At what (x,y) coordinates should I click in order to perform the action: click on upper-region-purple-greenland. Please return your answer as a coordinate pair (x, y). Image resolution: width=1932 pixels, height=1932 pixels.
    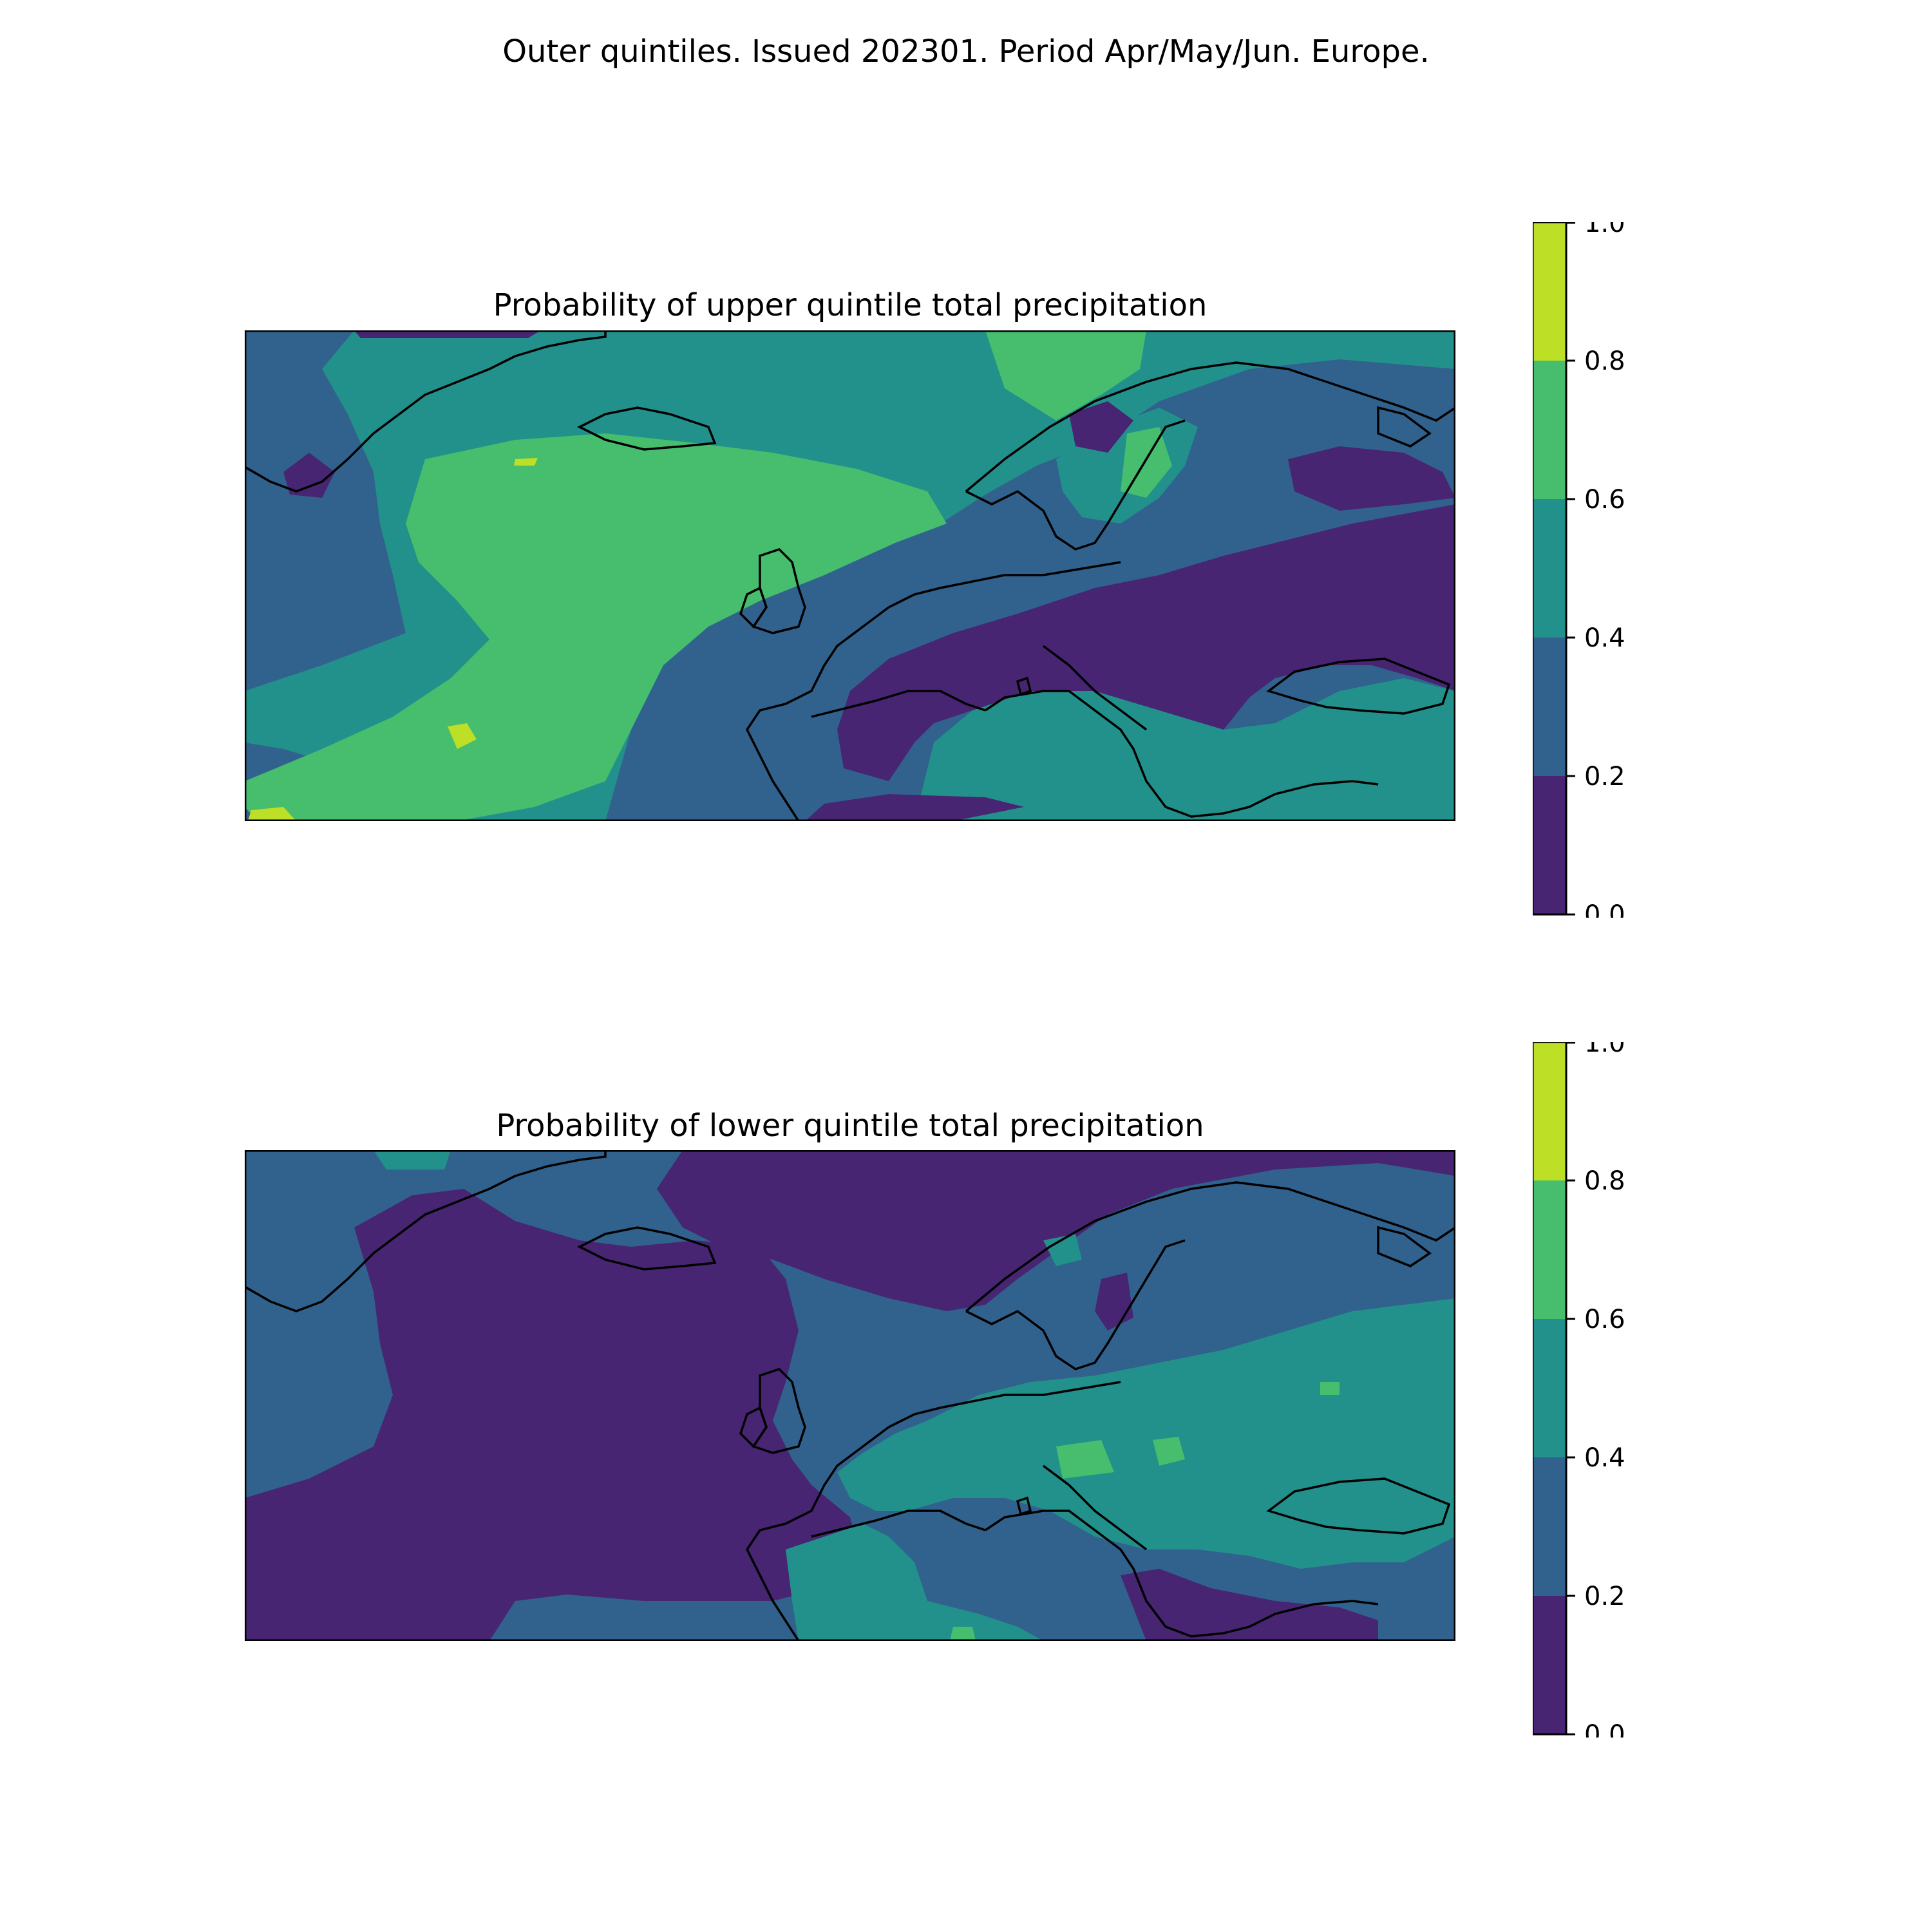
    Looking at the image, I should click on (309, 476).